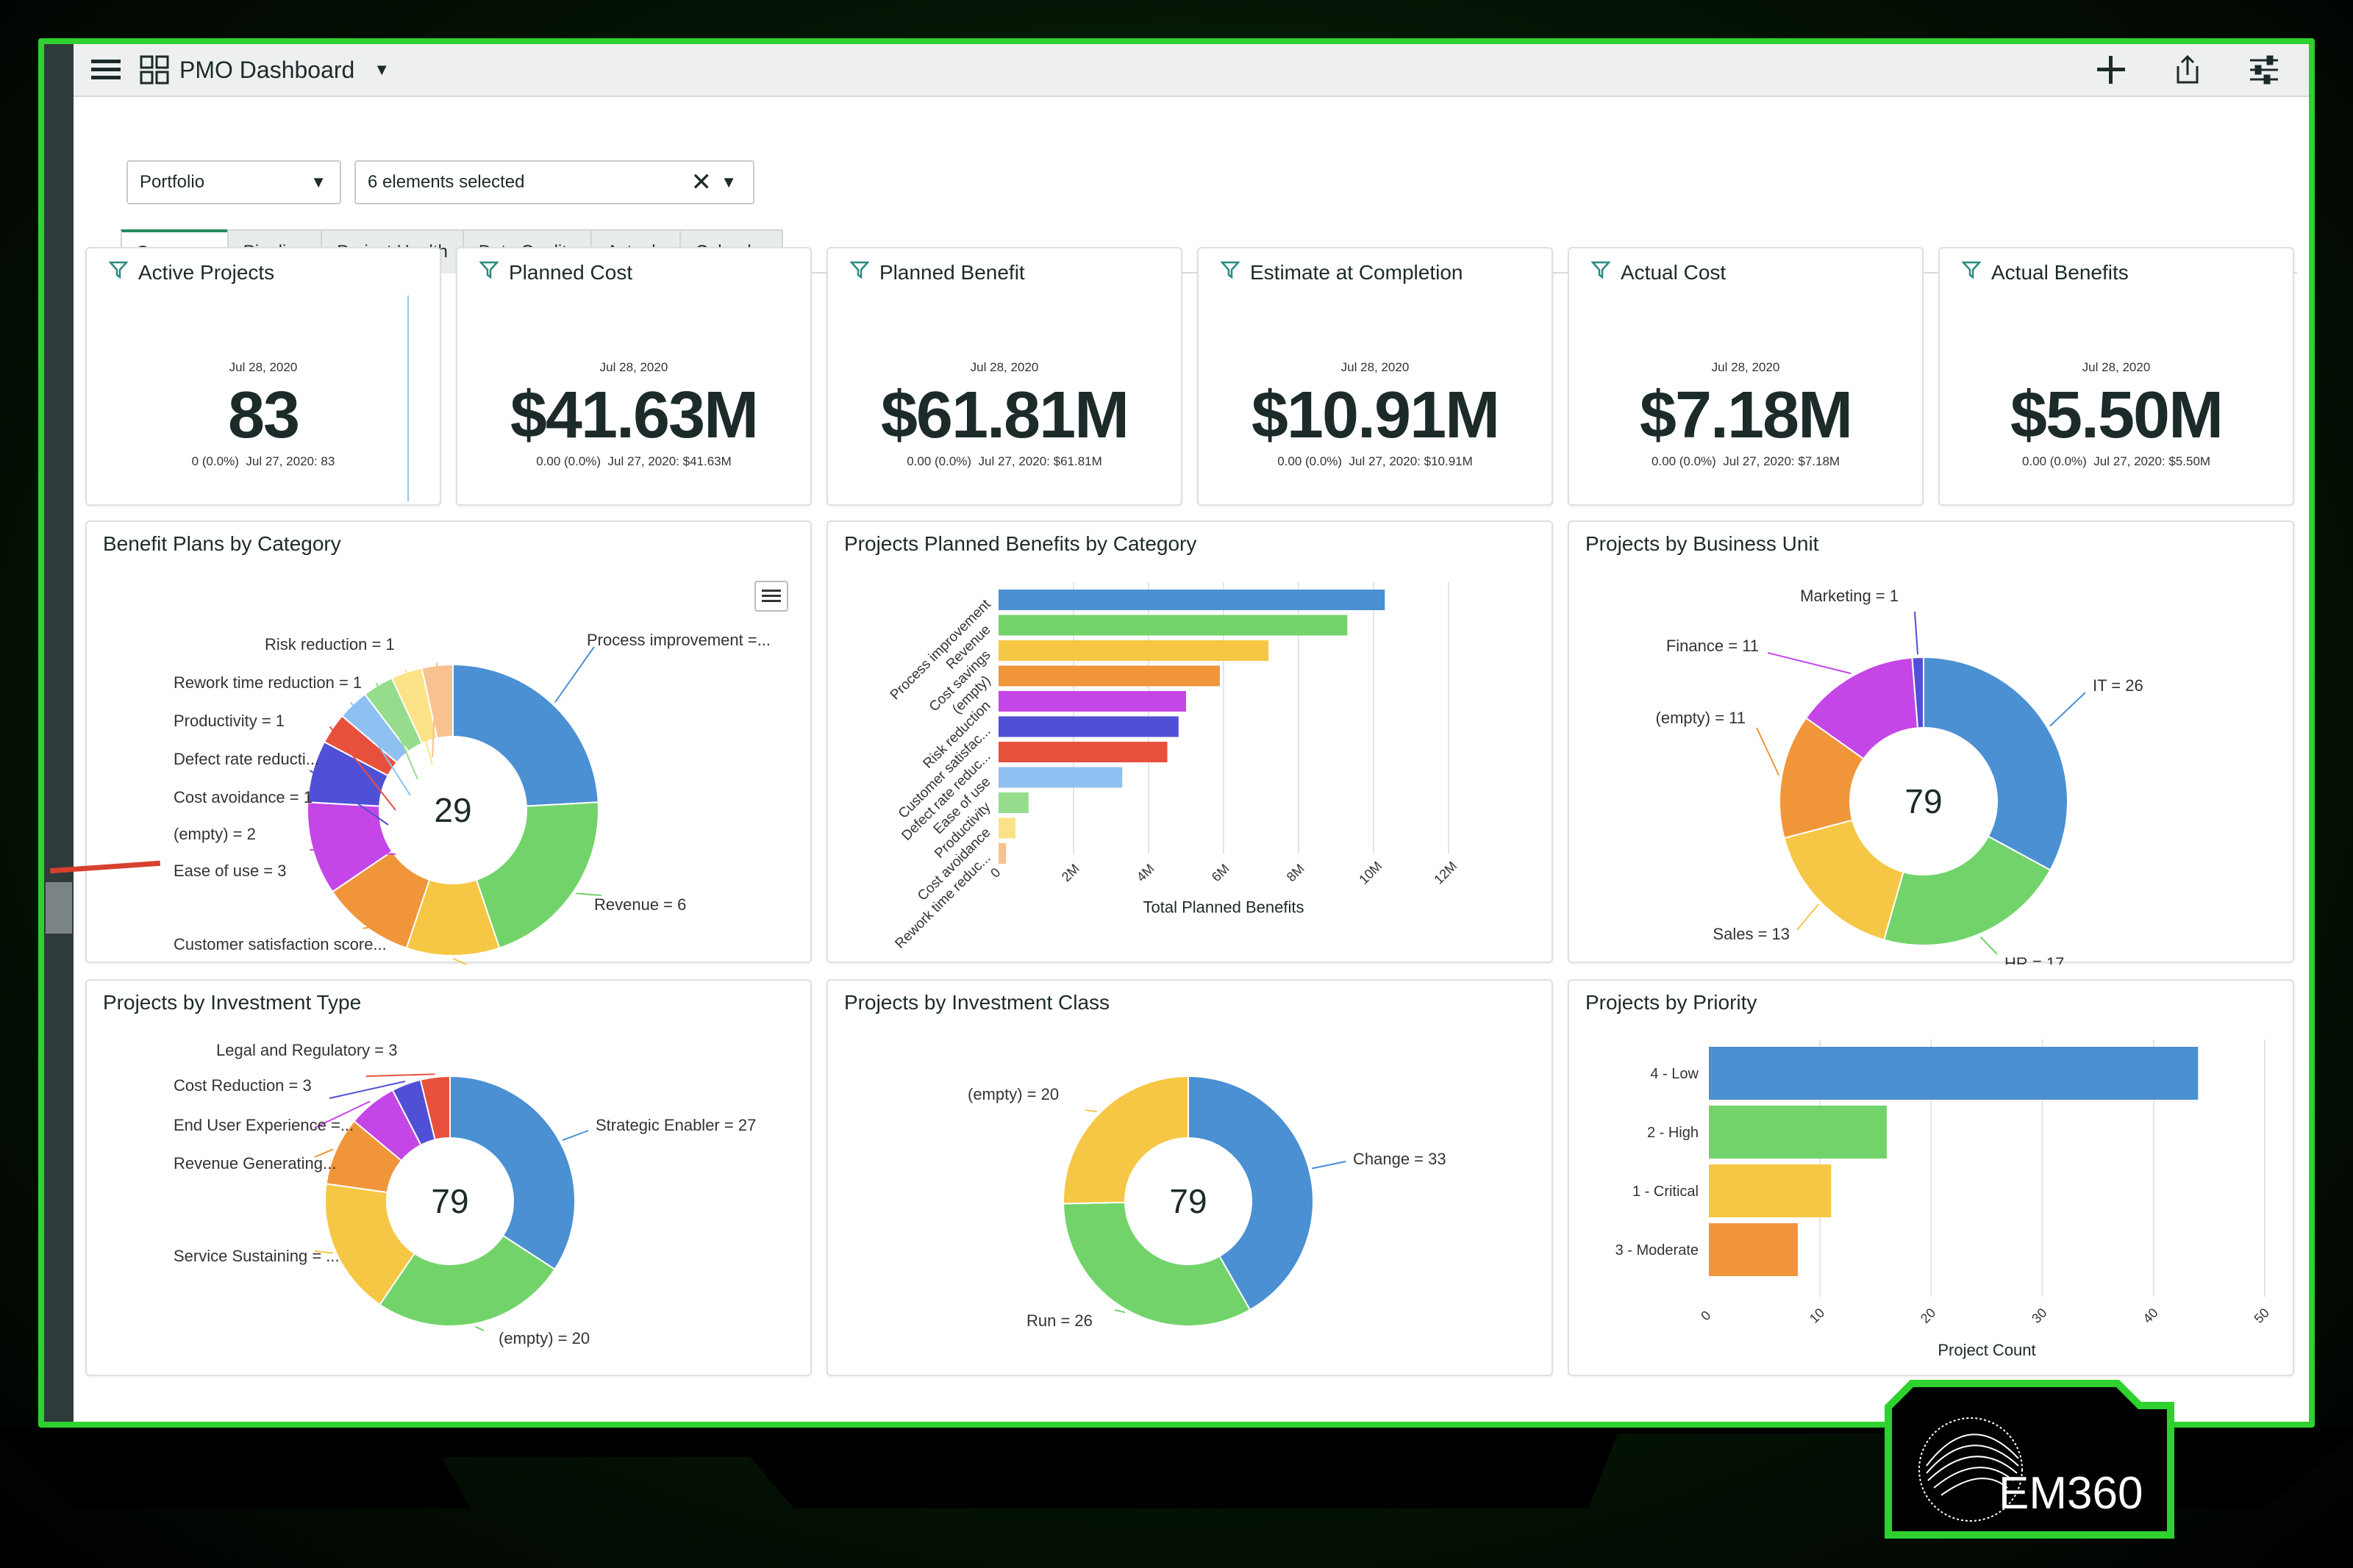 Image resolution: width=2353 pixels, height=1568 pixels. Describe the element at coordinates (1370, 873) in the screenshot. I see `x-tick-label: 10M` at that location.